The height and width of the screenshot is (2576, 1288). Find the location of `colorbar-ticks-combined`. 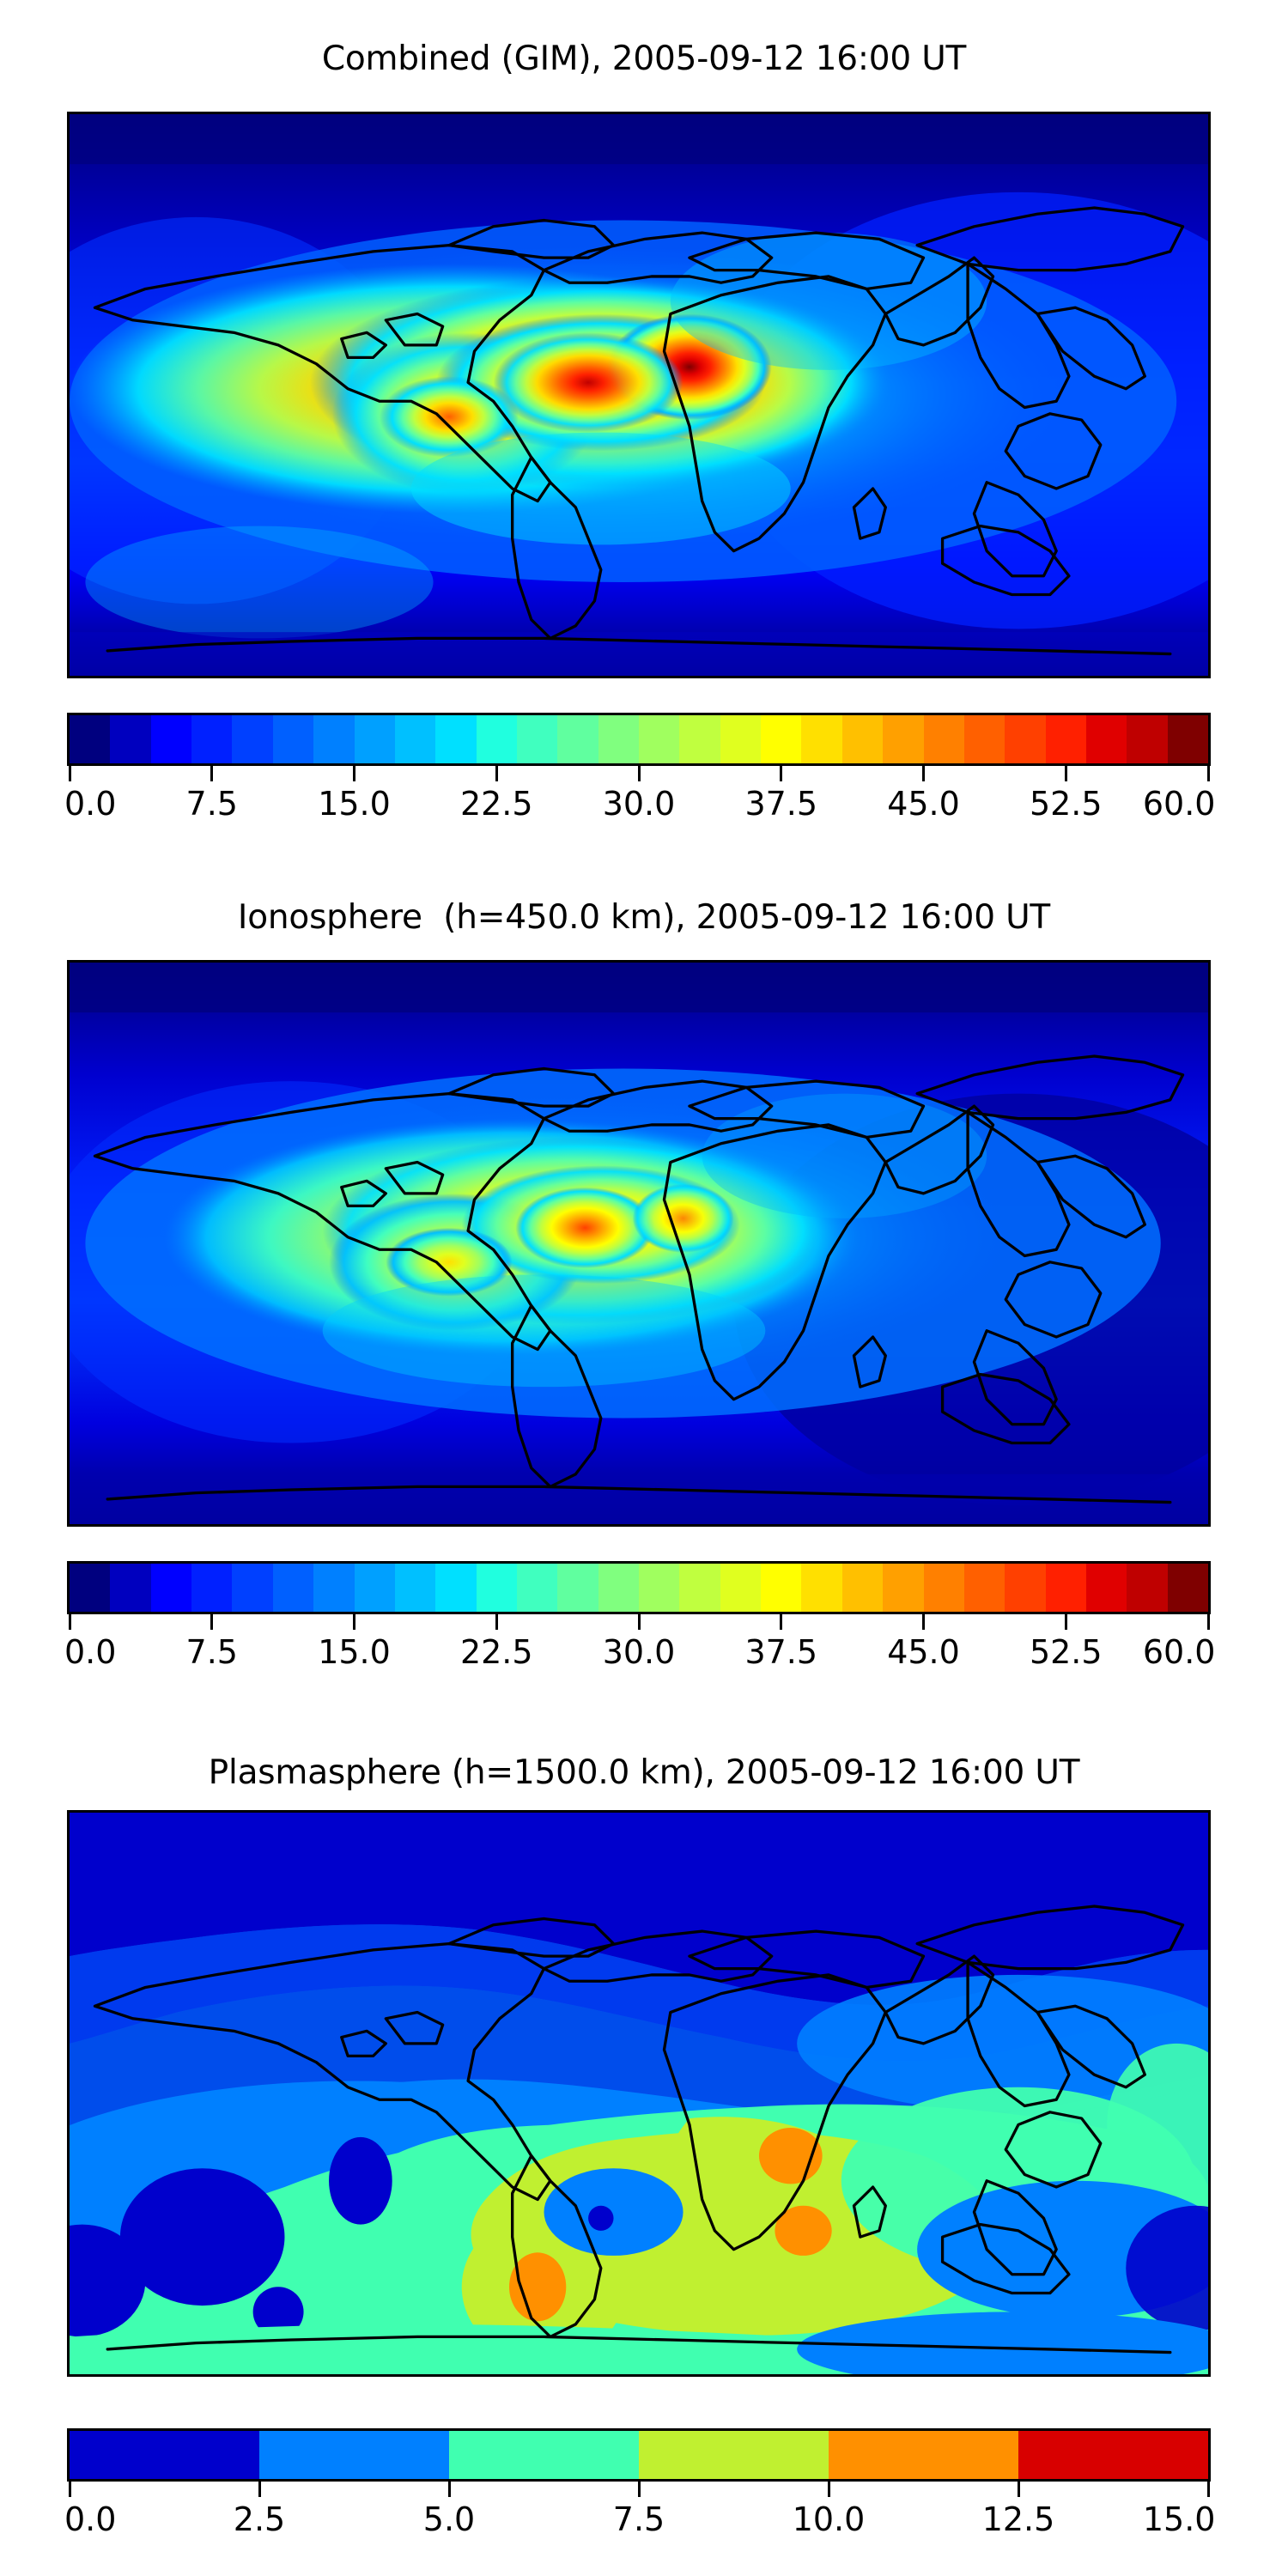

colorbar-ticks-combined is located at coordinates (639, 775).